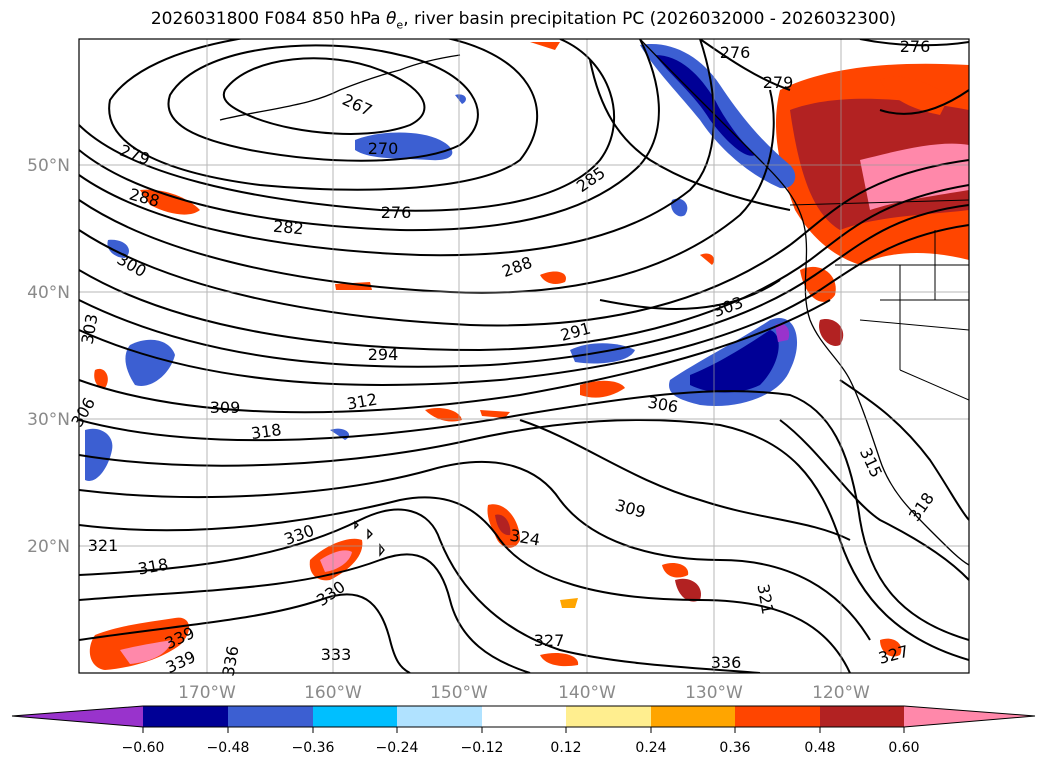  What do you see at coordinates (565, 748) in the screenshot?
I see `colorbar-tick-label: 0.12` at bounding box center [565, 748].